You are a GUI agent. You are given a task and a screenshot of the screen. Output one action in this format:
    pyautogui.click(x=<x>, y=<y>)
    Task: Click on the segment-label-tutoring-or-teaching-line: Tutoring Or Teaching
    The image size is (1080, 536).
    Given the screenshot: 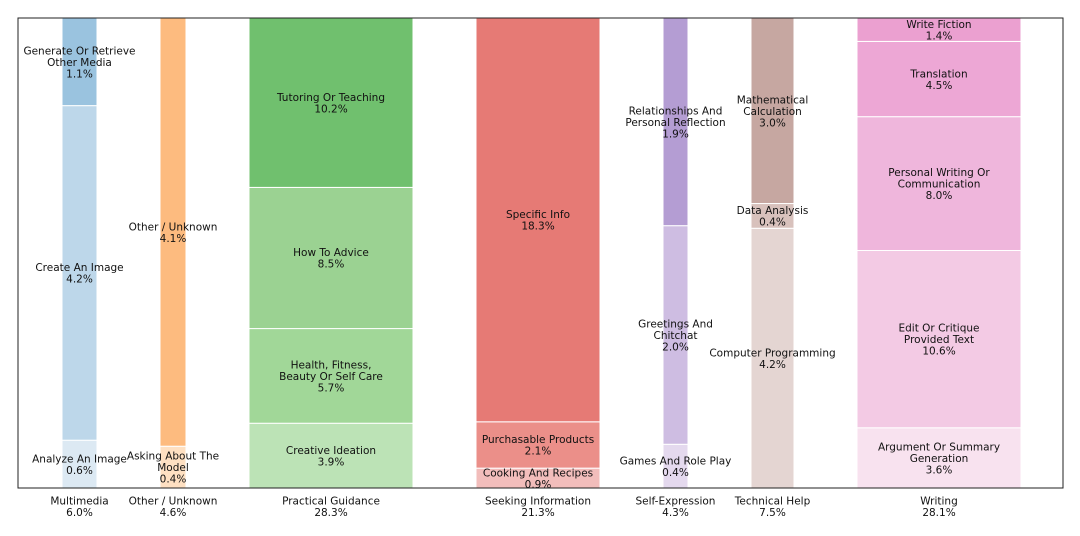 What is the action you would take?
    pyautogui.click(x=330, y=98)
    